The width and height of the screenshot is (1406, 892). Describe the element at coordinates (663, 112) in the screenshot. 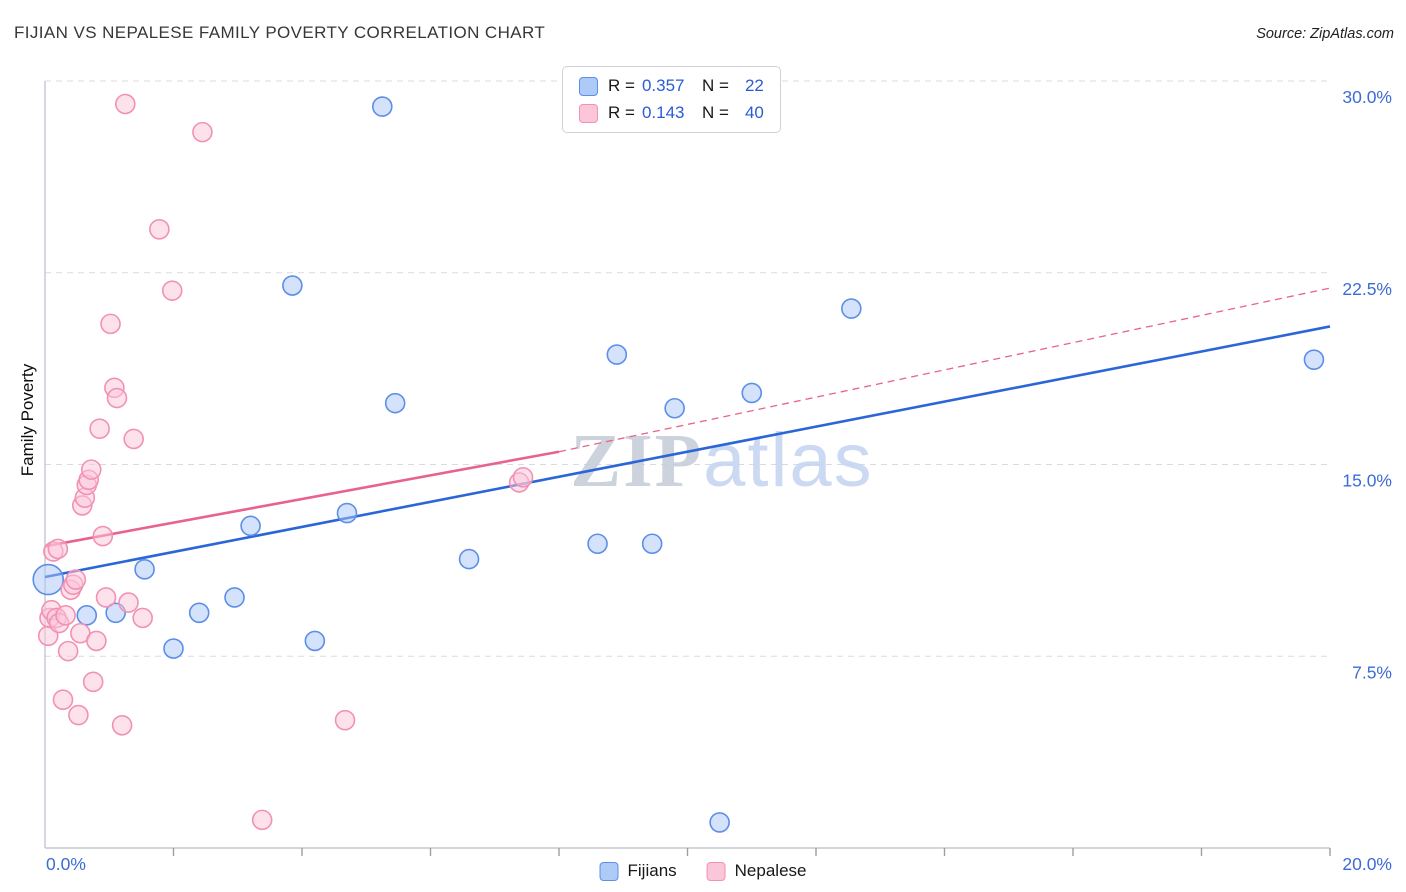

I see `r-value: 0.143` at that location.